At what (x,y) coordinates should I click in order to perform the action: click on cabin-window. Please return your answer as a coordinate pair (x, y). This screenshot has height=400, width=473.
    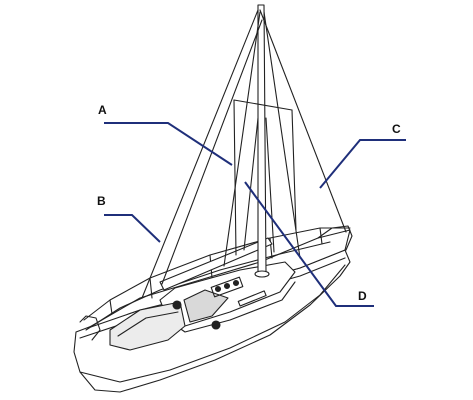
    Looking at the image, I should click on (252, 298).